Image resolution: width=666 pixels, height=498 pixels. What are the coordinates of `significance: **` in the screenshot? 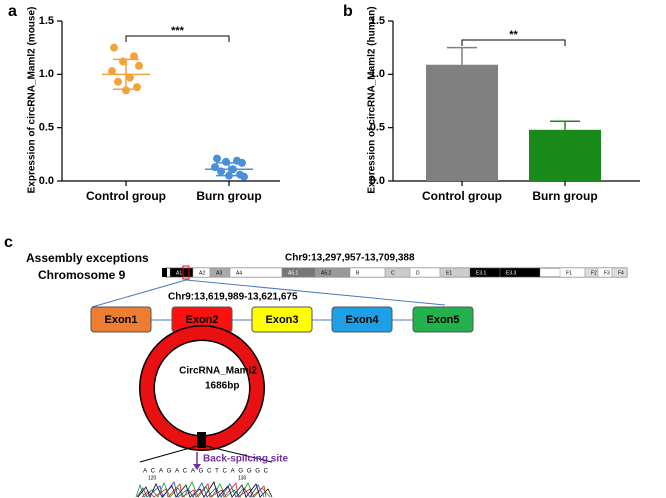 It's located at (513, 35).